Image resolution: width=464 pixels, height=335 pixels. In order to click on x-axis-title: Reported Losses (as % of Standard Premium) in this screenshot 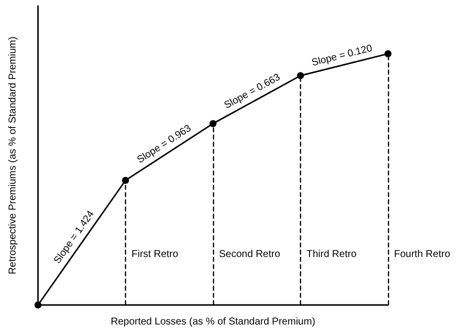, I will do `click(213, 322)`.